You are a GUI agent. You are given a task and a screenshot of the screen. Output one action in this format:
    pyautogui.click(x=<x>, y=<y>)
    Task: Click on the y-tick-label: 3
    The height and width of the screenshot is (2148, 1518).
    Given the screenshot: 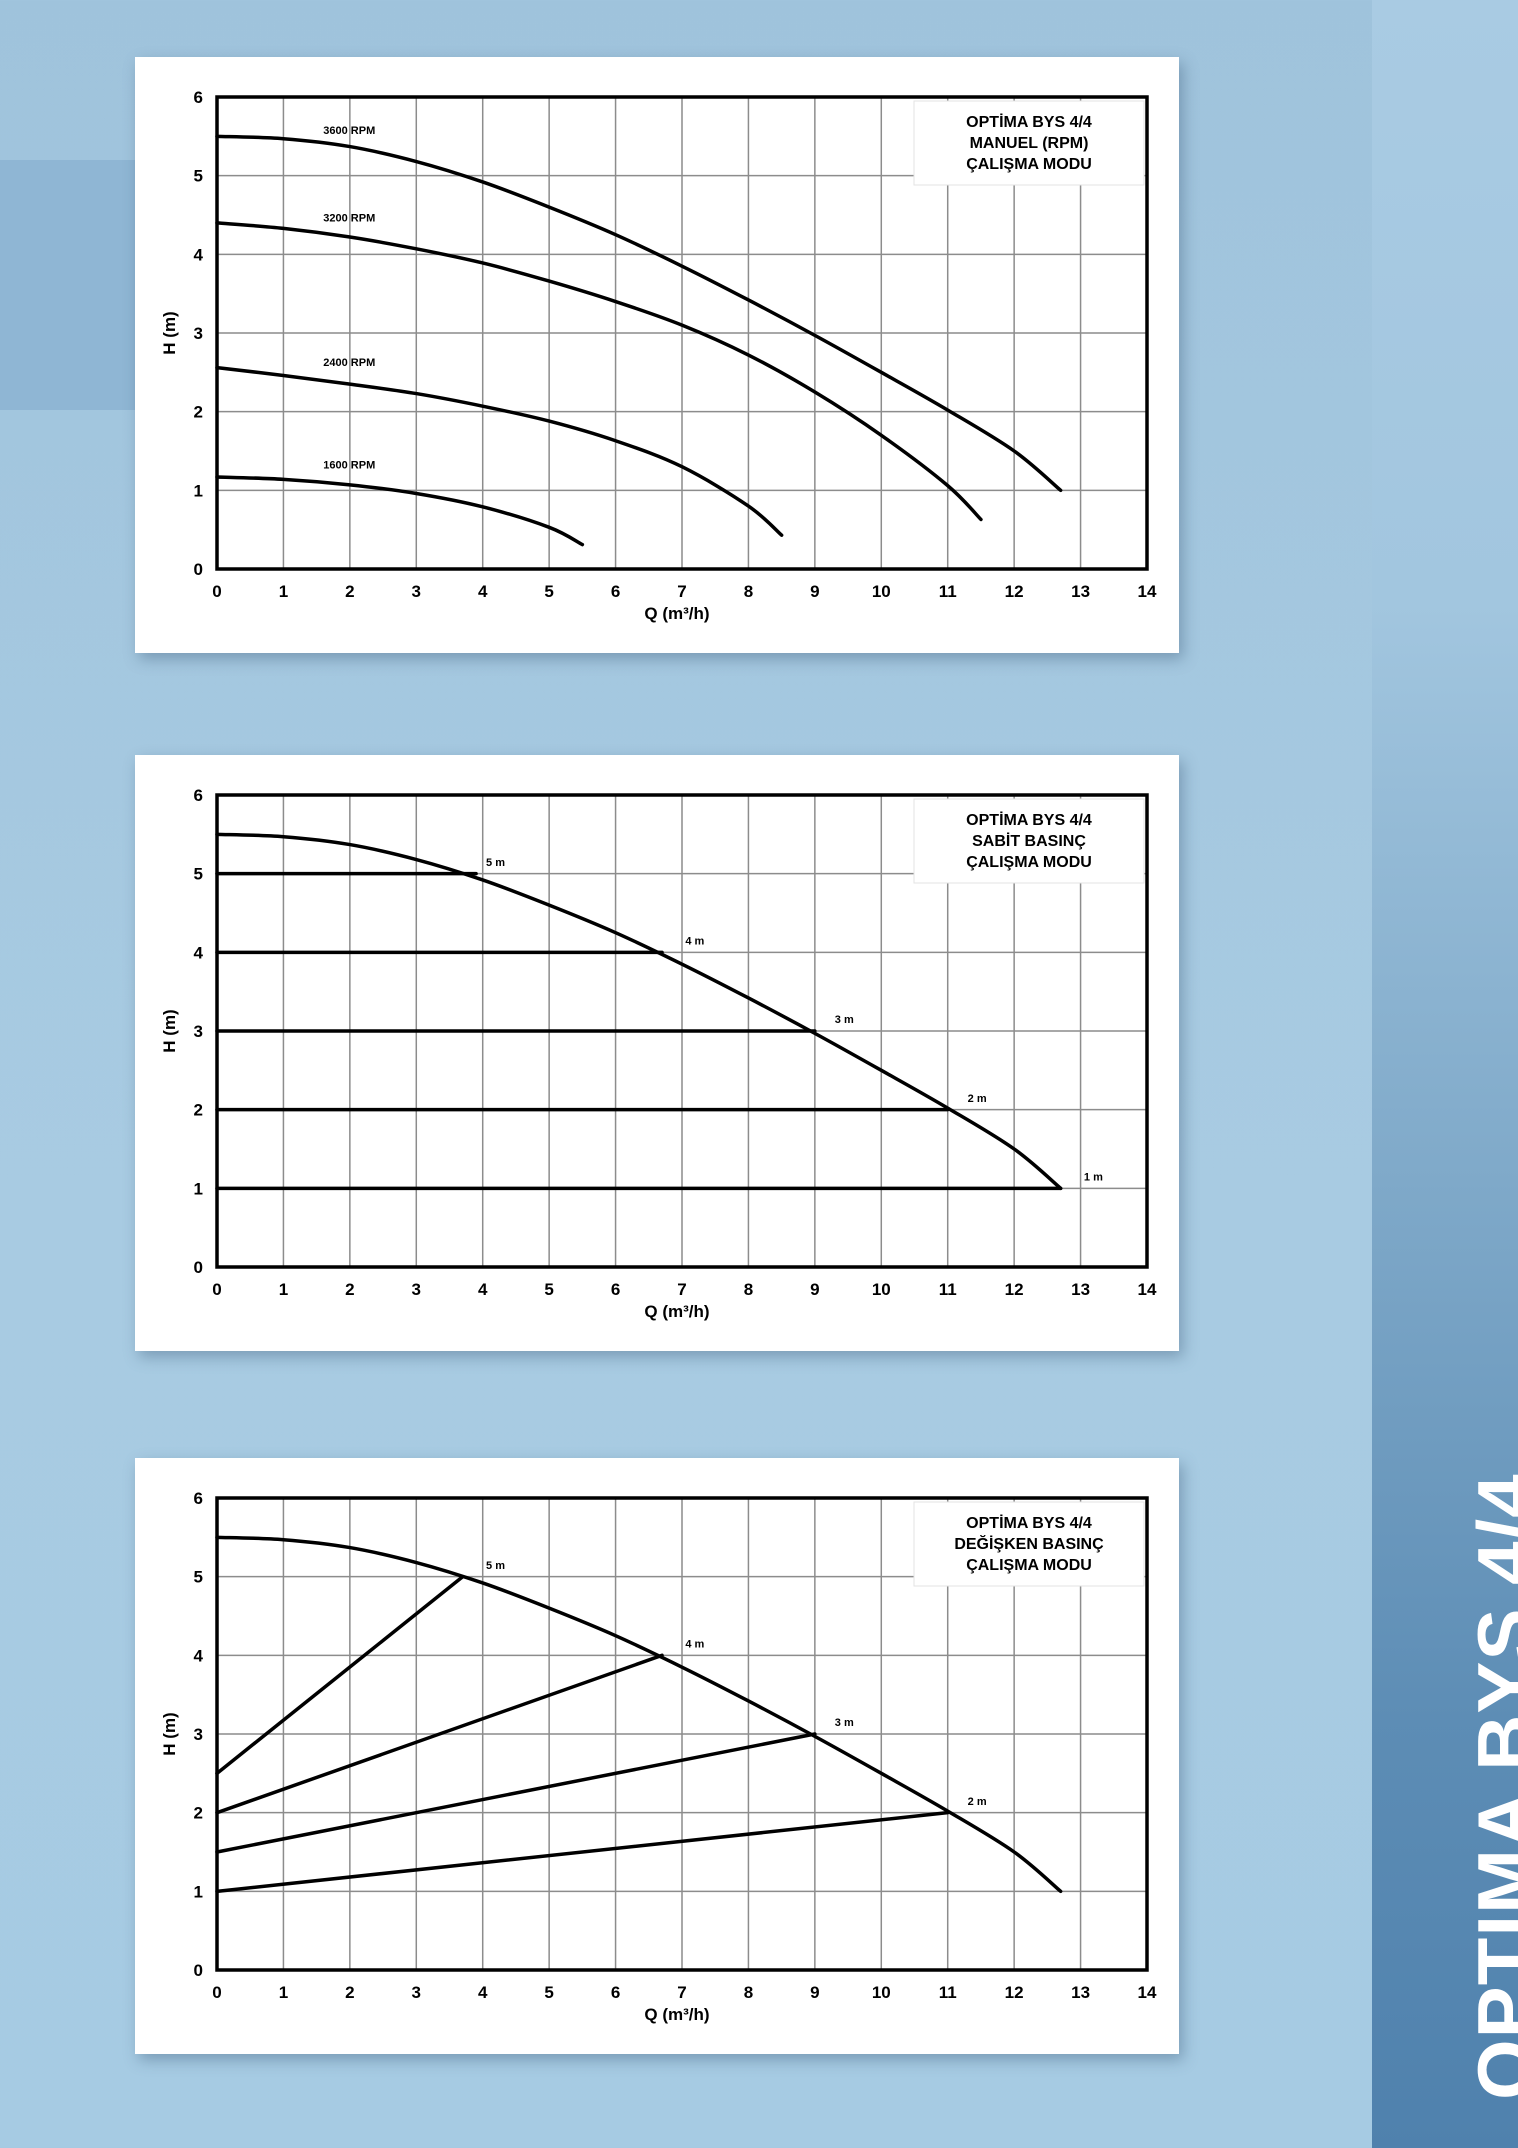 What is the action you would take?
    pyautogui.click(x=198, y=1031)
    